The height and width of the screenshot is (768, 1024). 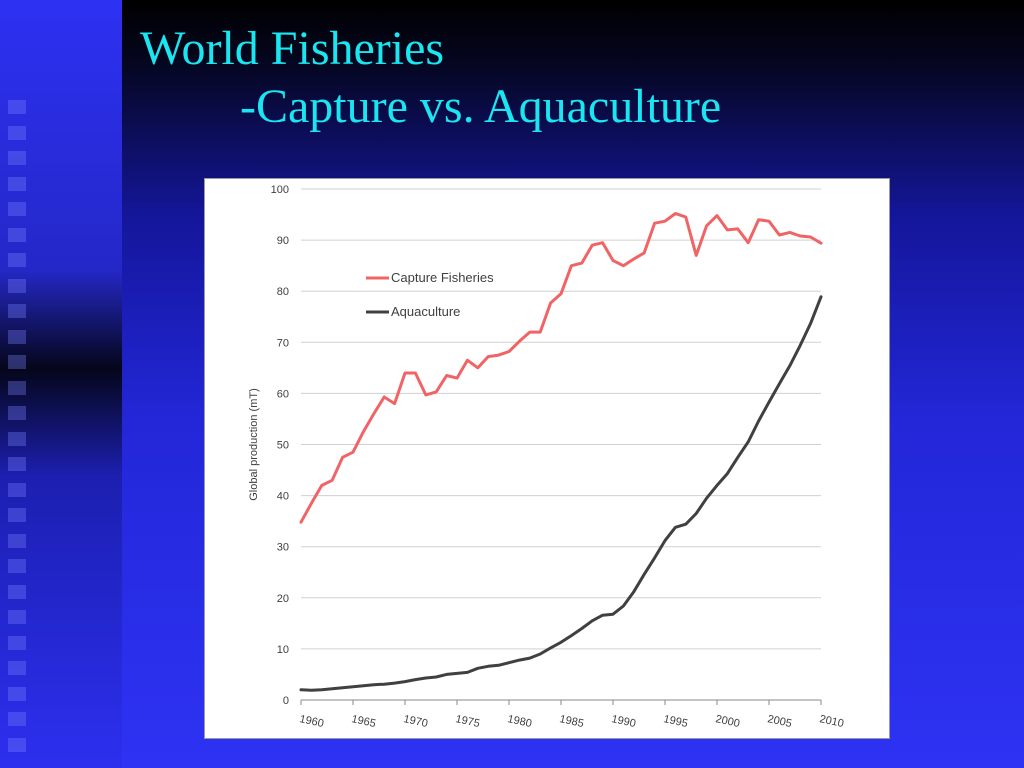 What do you see at coordinates (283, 446) in the screenshot?
I see `y-tick-label: 50` at bounding box center [283, 446].